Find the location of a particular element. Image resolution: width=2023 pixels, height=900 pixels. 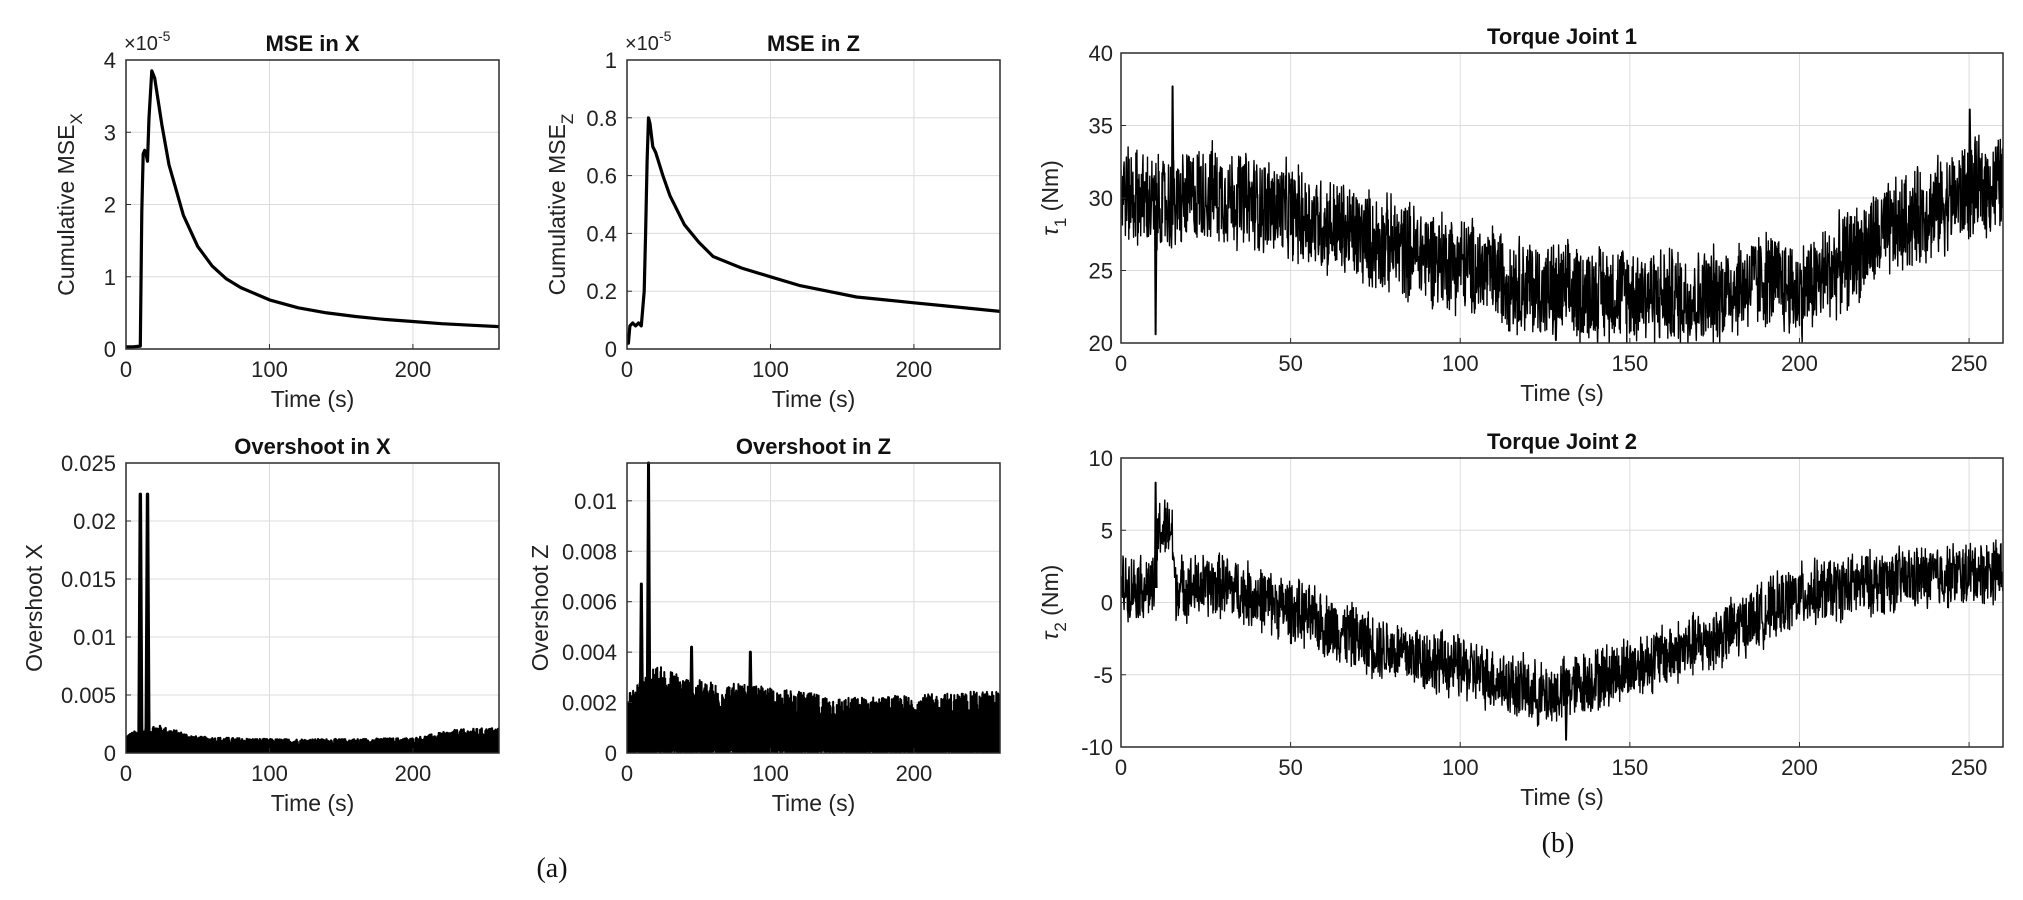

exponent-label: ×10⁻⁵ is located at coordinates (147, 41).